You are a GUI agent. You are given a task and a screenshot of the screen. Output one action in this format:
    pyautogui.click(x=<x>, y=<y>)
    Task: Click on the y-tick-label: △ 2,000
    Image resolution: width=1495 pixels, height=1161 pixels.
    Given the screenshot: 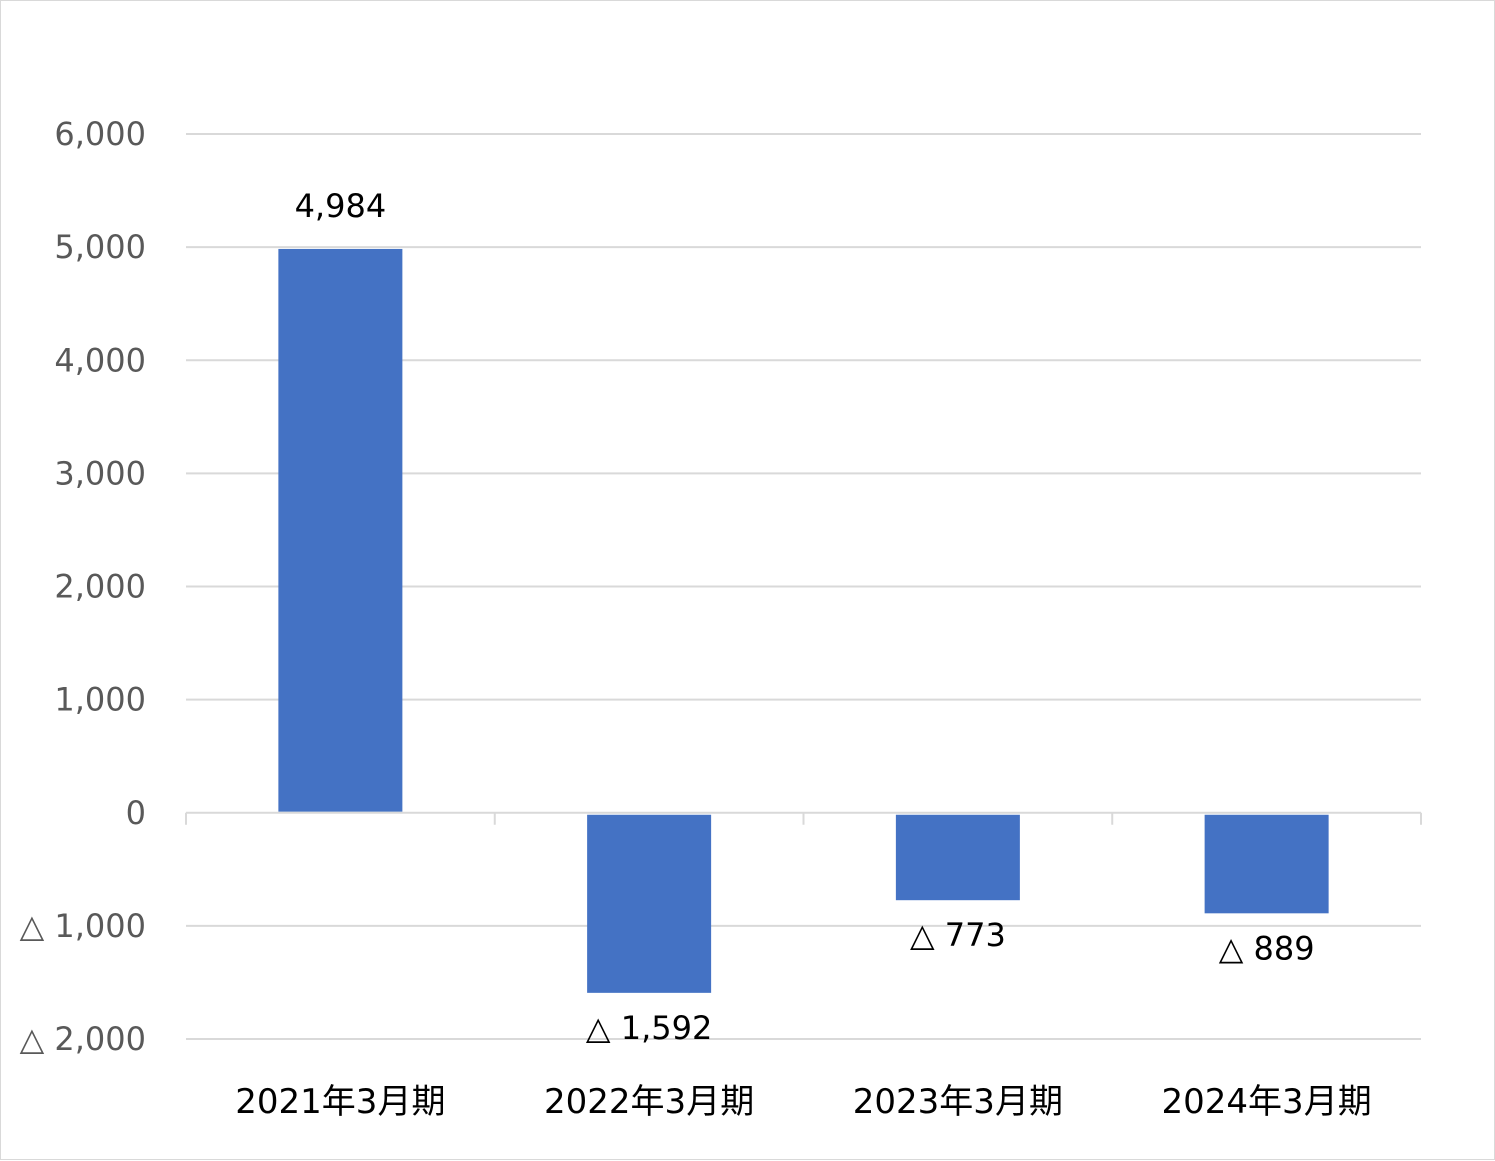 What is the action you would take?
    pyautogui.click(x=83, y=1039)
    